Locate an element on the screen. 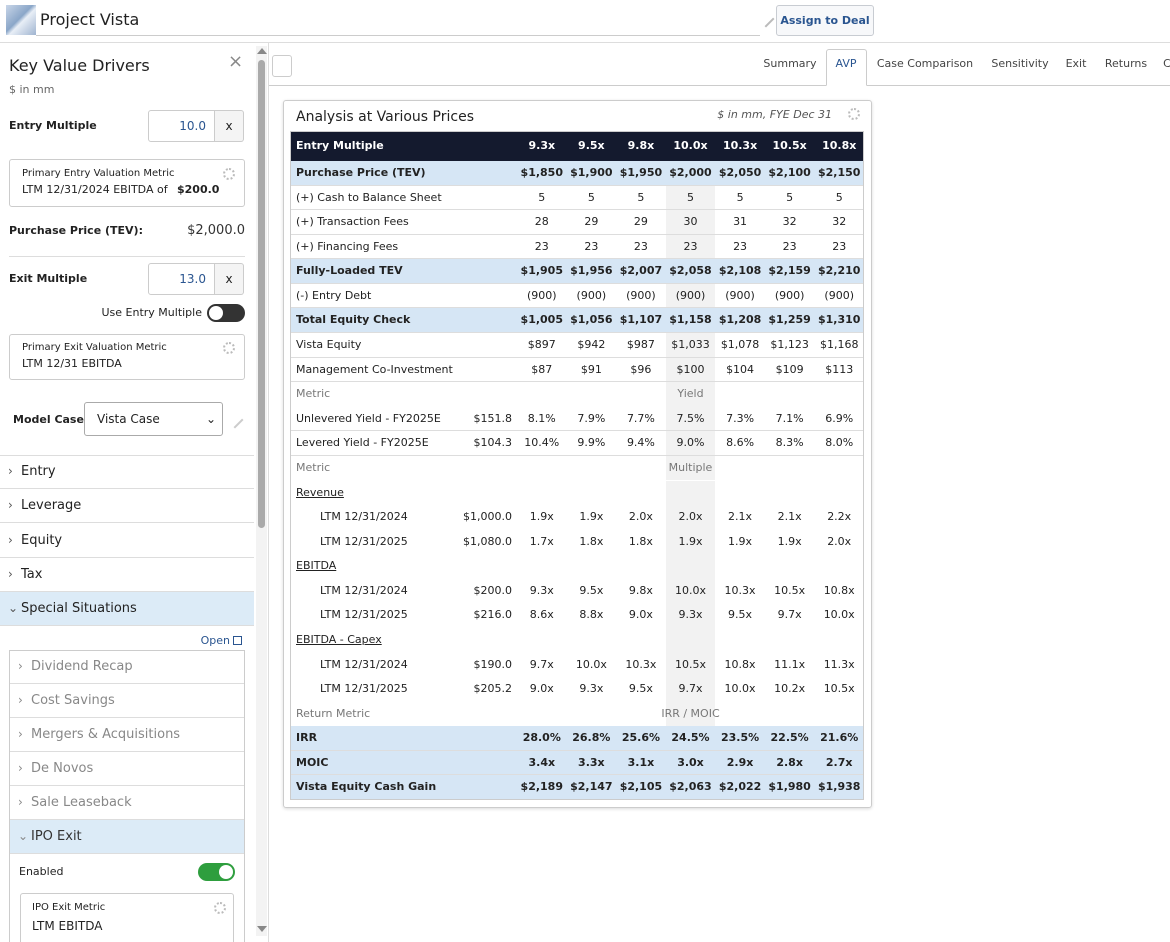 The image size is (1170, 942). purchase-price-label: Purchase Price (TEV): is located at coordinates (76, 231).